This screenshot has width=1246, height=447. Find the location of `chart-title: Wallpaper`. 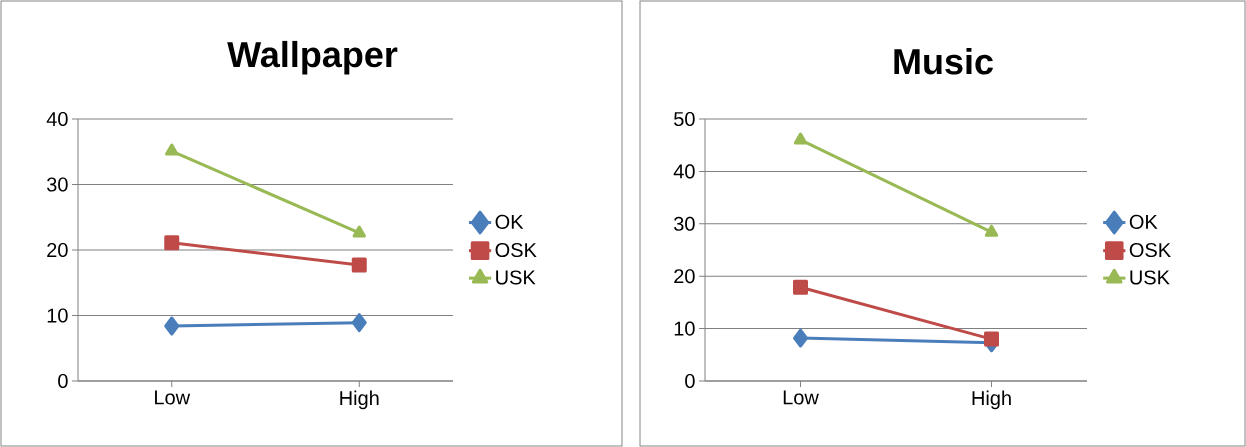

chart-title: Wallpaper is located at coordinates (312, 57).